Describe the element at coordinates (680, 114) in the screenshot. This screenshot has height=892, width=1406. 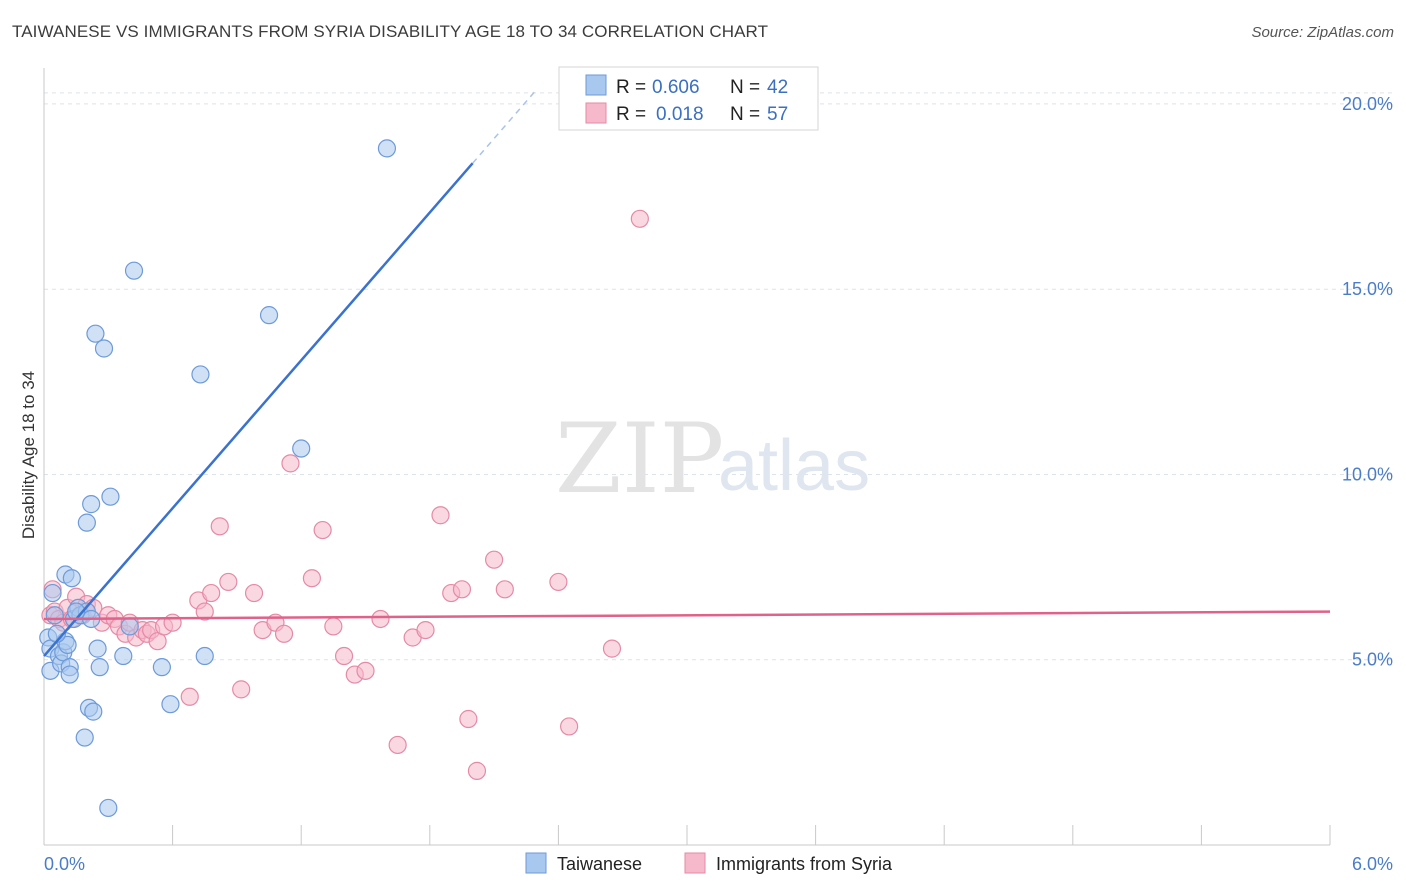
I see `legend-syria-r-value: 0.018` at that location.